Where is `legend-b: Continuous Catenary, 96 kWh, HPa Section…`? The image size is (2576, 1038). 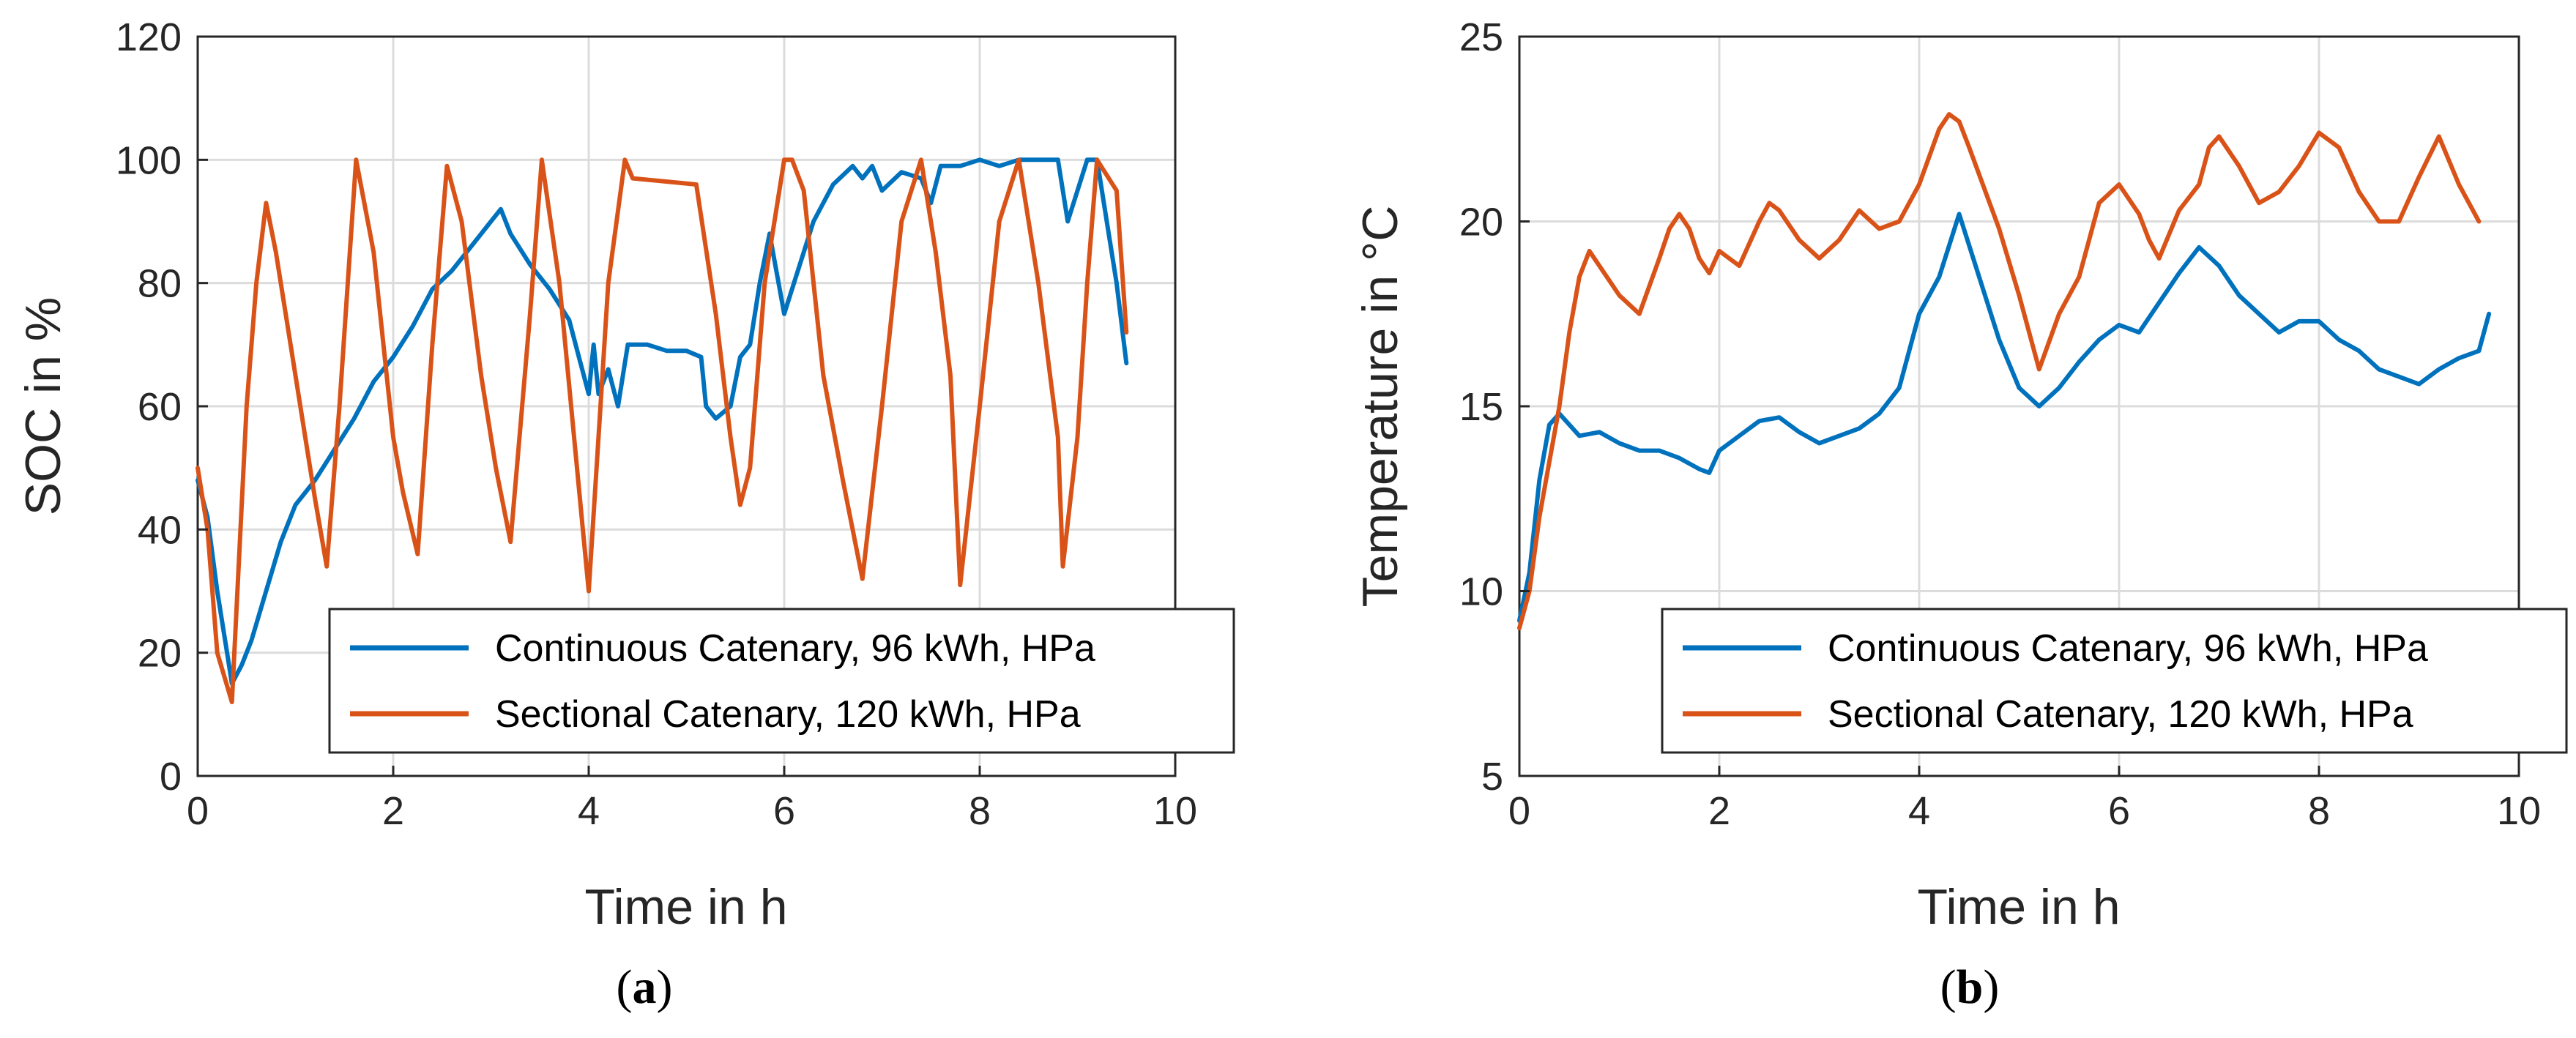 legend-b: Continuous Catenary, 96 kWh, HPa Section… is located at coordinates (2114, 681).